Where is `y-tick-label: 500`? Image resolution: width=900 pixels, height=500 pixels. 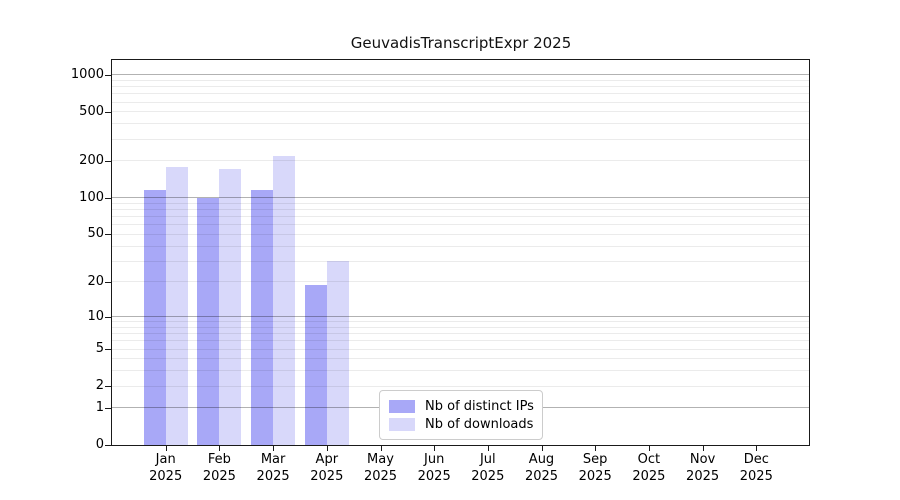
y-tick-label: 500 is located at coordinates (91, 111).